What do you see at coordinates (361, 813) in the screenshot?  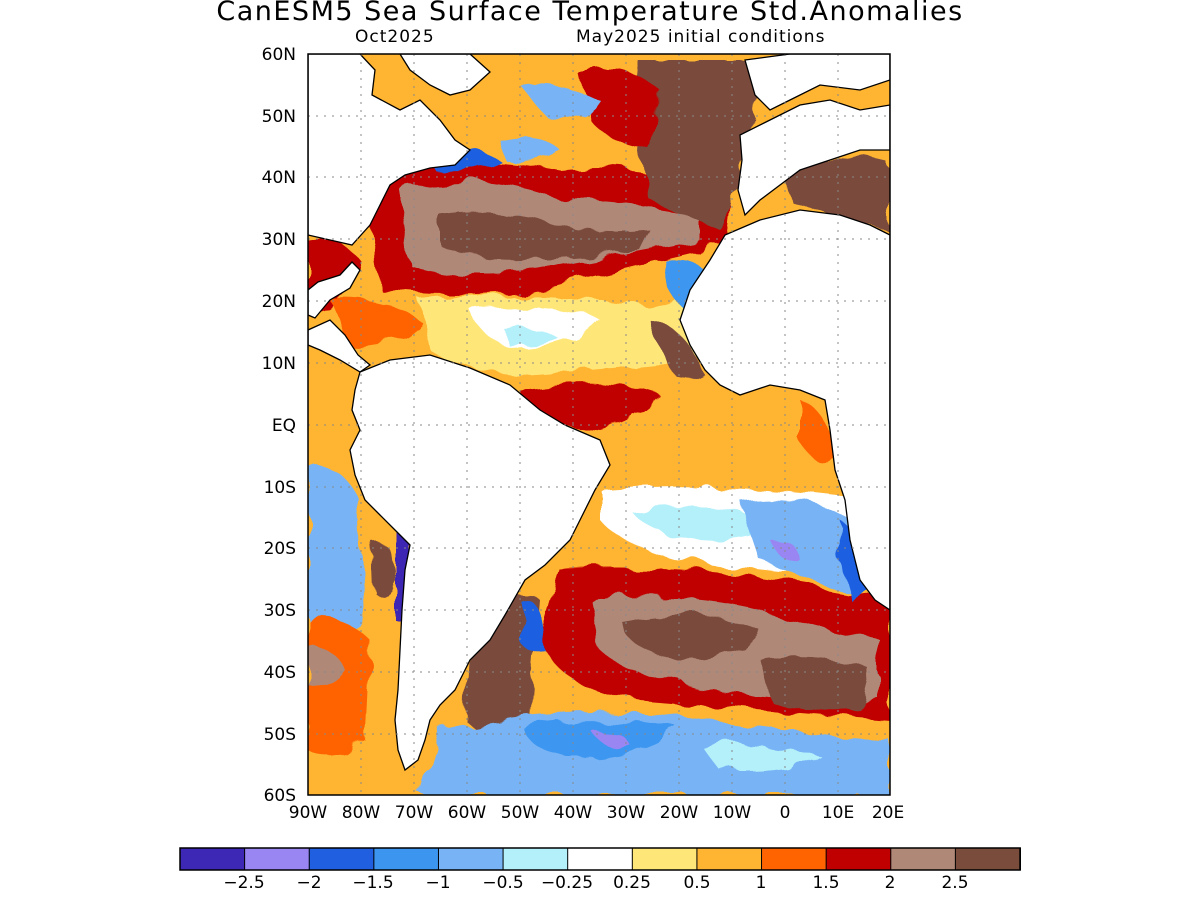 I see `lon-label: 80W` at bounding box center [361, 813].